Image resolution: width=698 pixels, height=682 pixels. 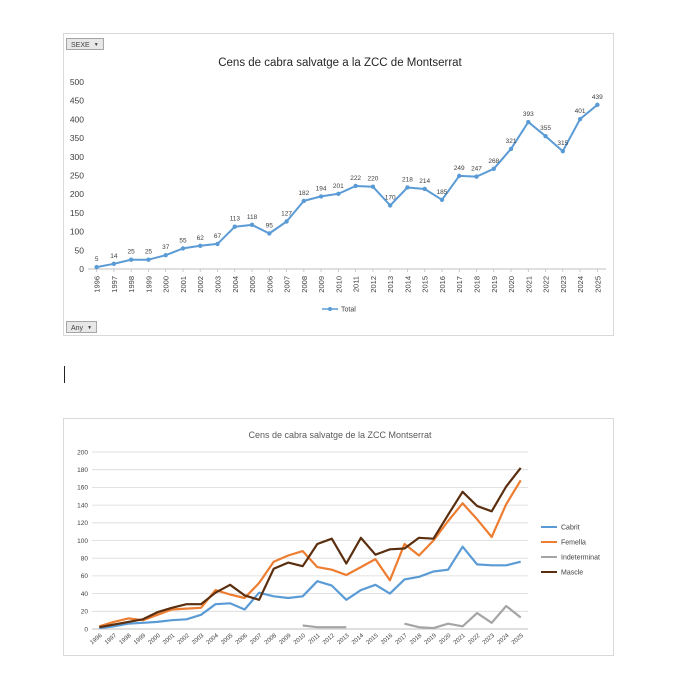 I want to click on x-tick-label: 2016, so click(x=387, y=640).